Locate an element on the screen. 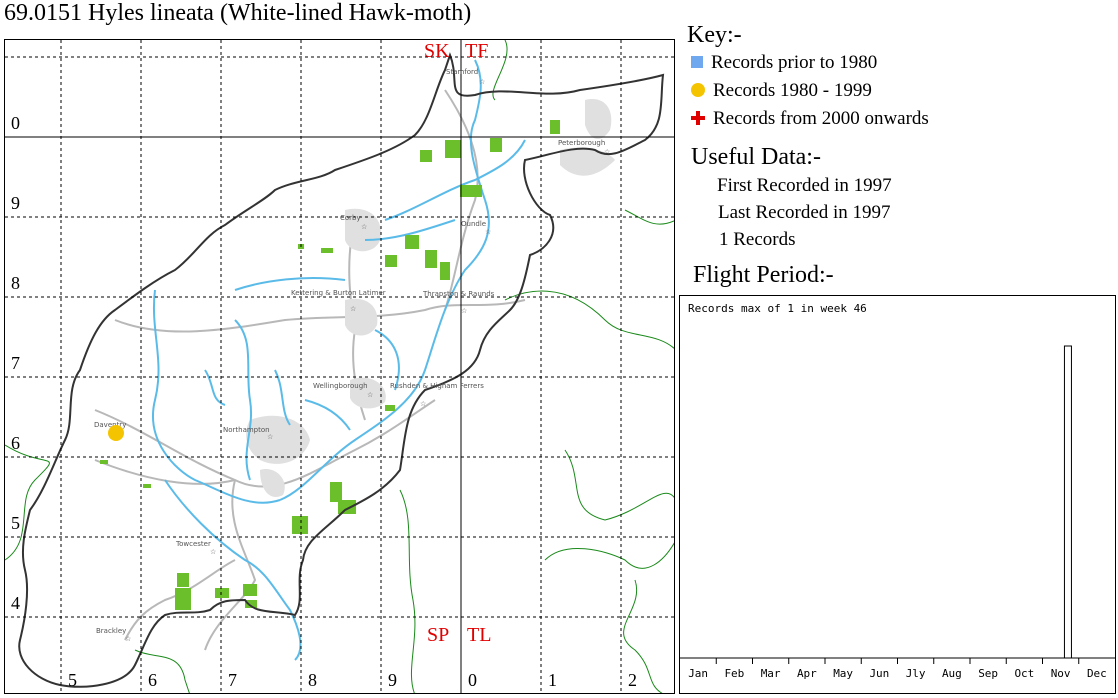 The height and width of the screenshot is (698, 1118). month-label-aug: Aug is located at coordinates (952, 673).